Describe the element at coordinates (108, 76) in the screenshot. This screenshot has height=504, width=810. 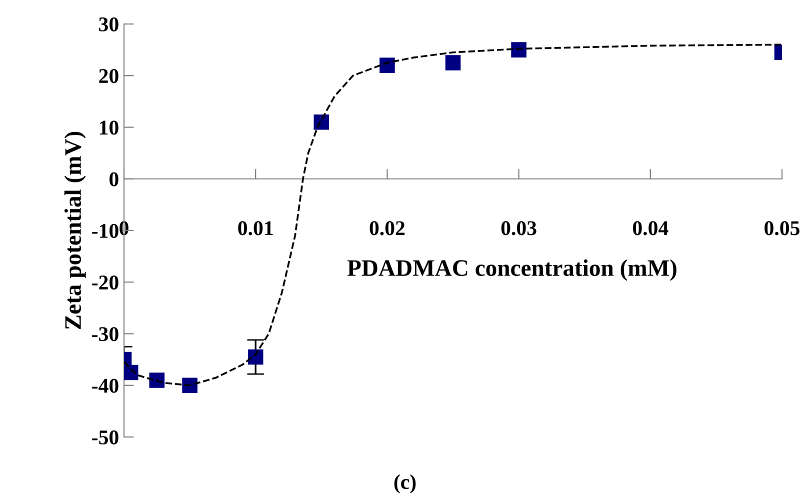
I see `y-tick-label: 20` at that location.